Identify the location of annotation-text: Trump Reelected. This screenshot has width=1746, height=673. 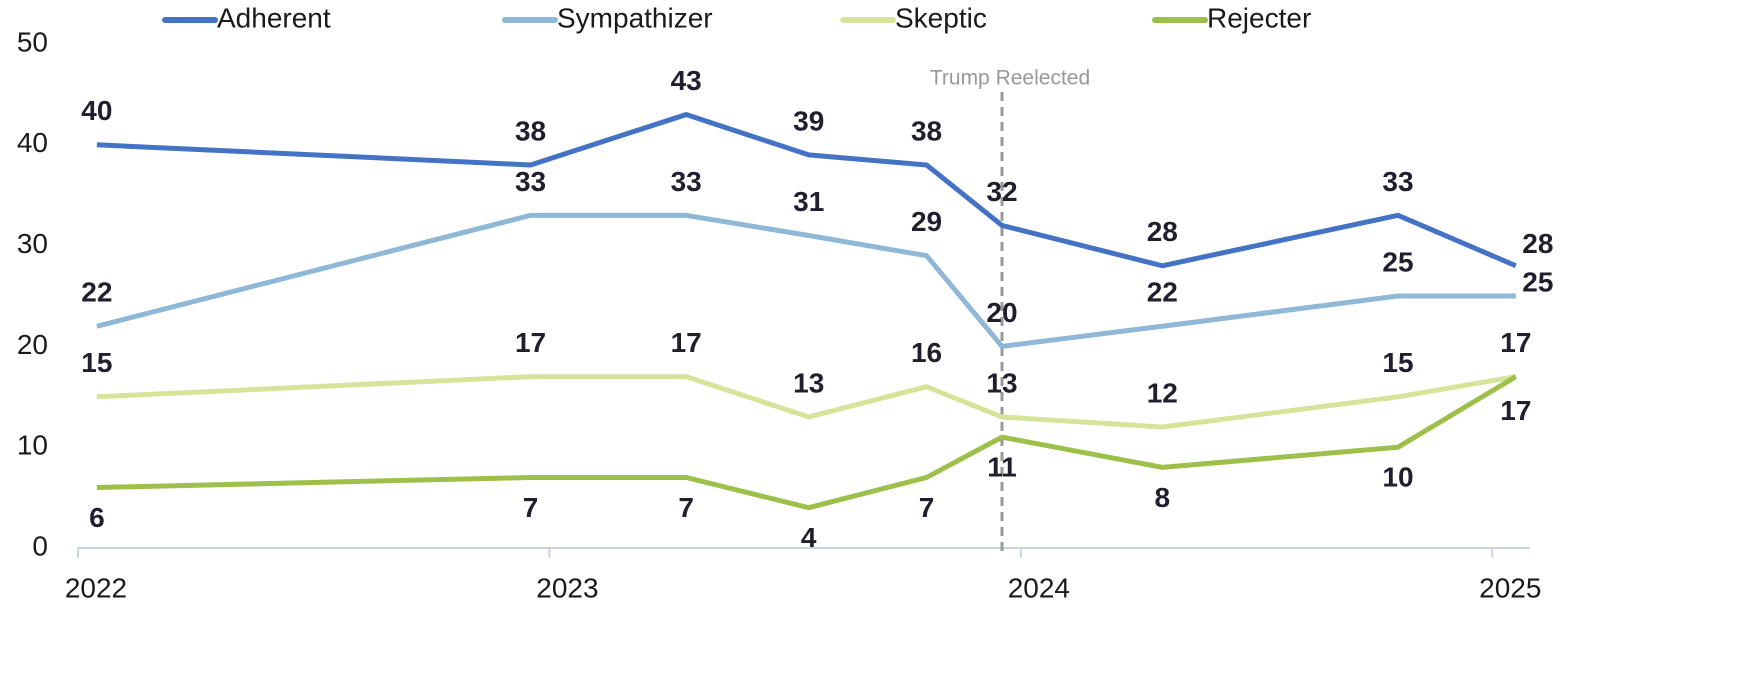
(1010, 78).